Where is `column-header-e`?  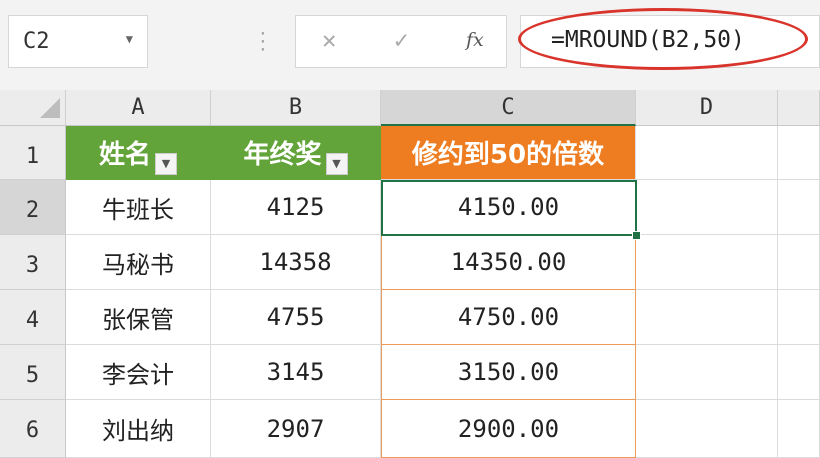 column-header-e is located at coordinates (799, 108).